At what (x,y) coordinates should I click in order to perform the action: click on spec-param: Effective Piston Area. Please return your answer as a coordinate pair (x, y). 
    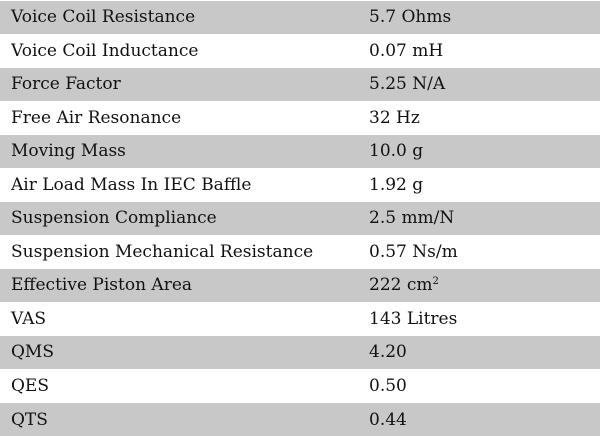
    Looking at the image, I should click on (177, 285).